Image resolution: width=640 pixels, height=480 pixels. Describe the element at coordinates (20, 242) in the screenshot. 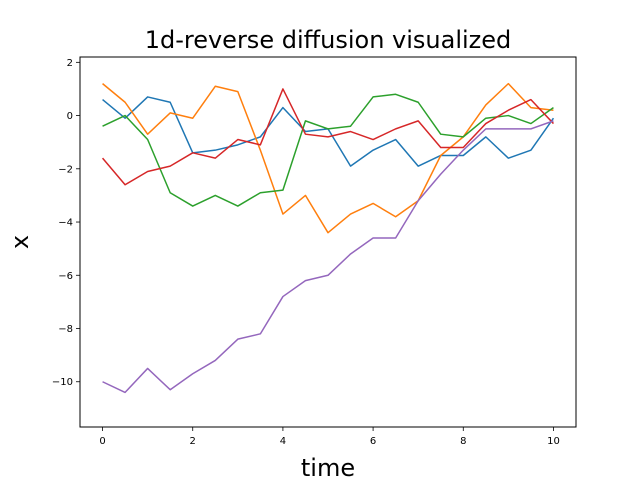

I see `y-axis-label: x` at that location.